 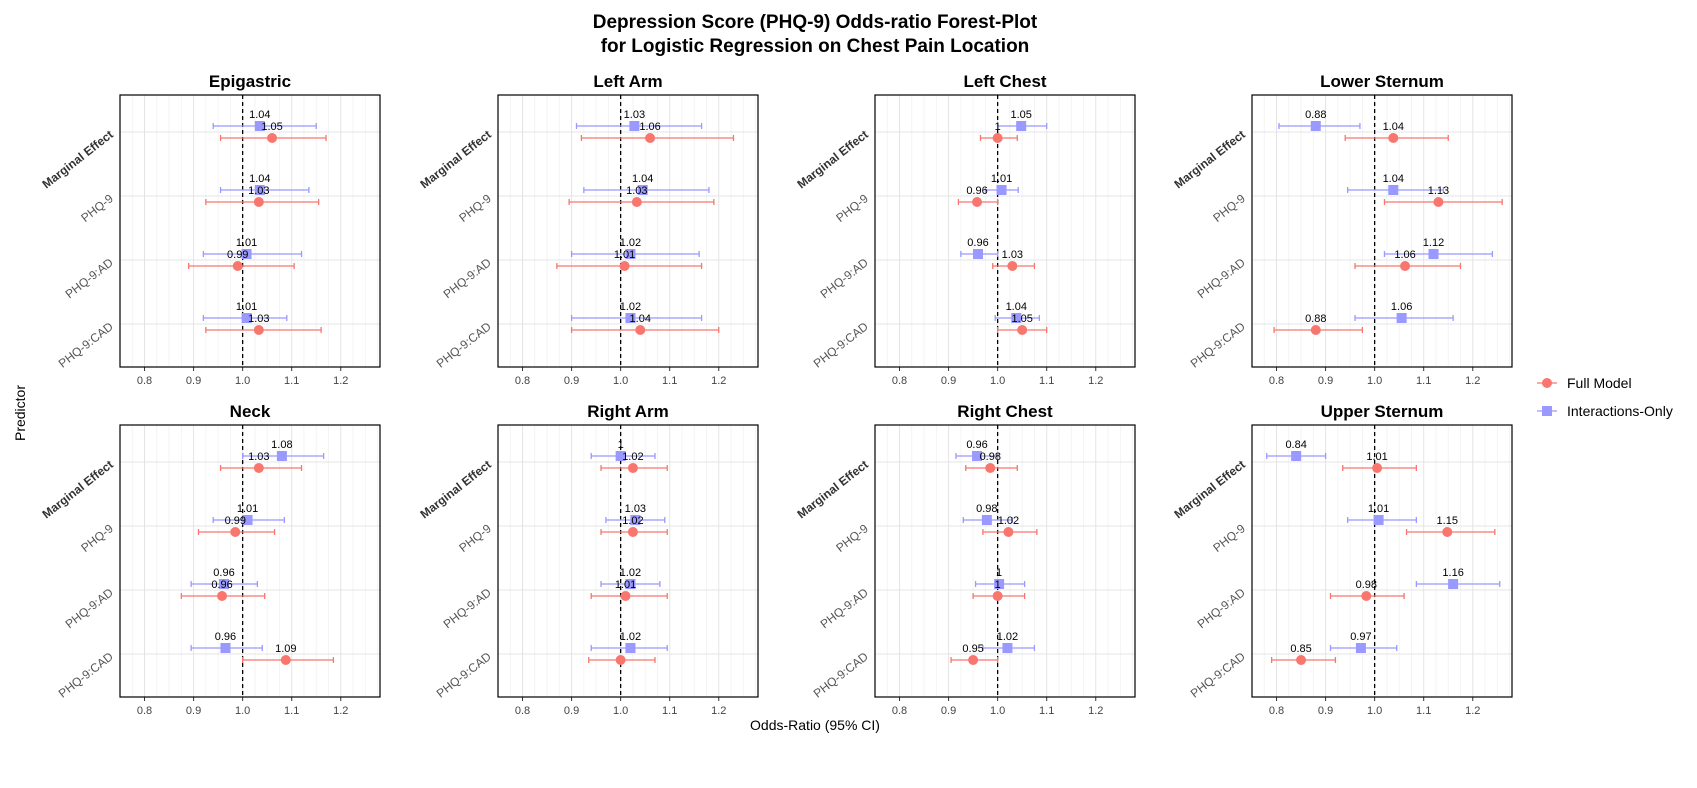 I want to click on legend-interactions-only-symbol, so click(x=1547, y=411).